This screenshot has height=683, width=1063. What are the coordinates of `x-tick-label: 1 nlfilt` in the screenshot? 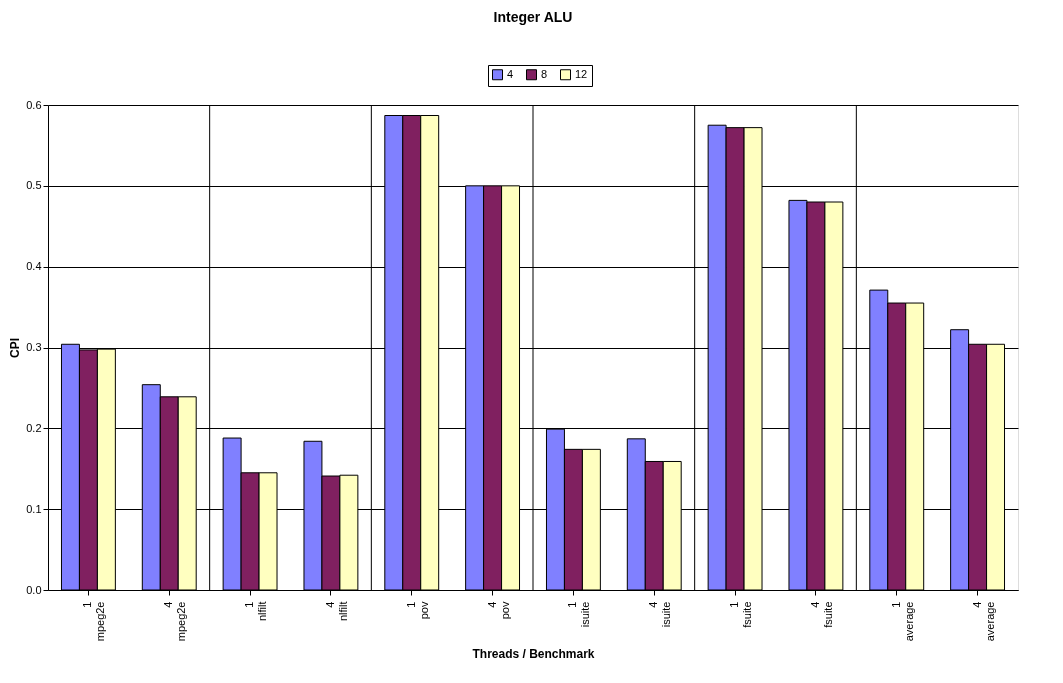 It's located at (256, 611).